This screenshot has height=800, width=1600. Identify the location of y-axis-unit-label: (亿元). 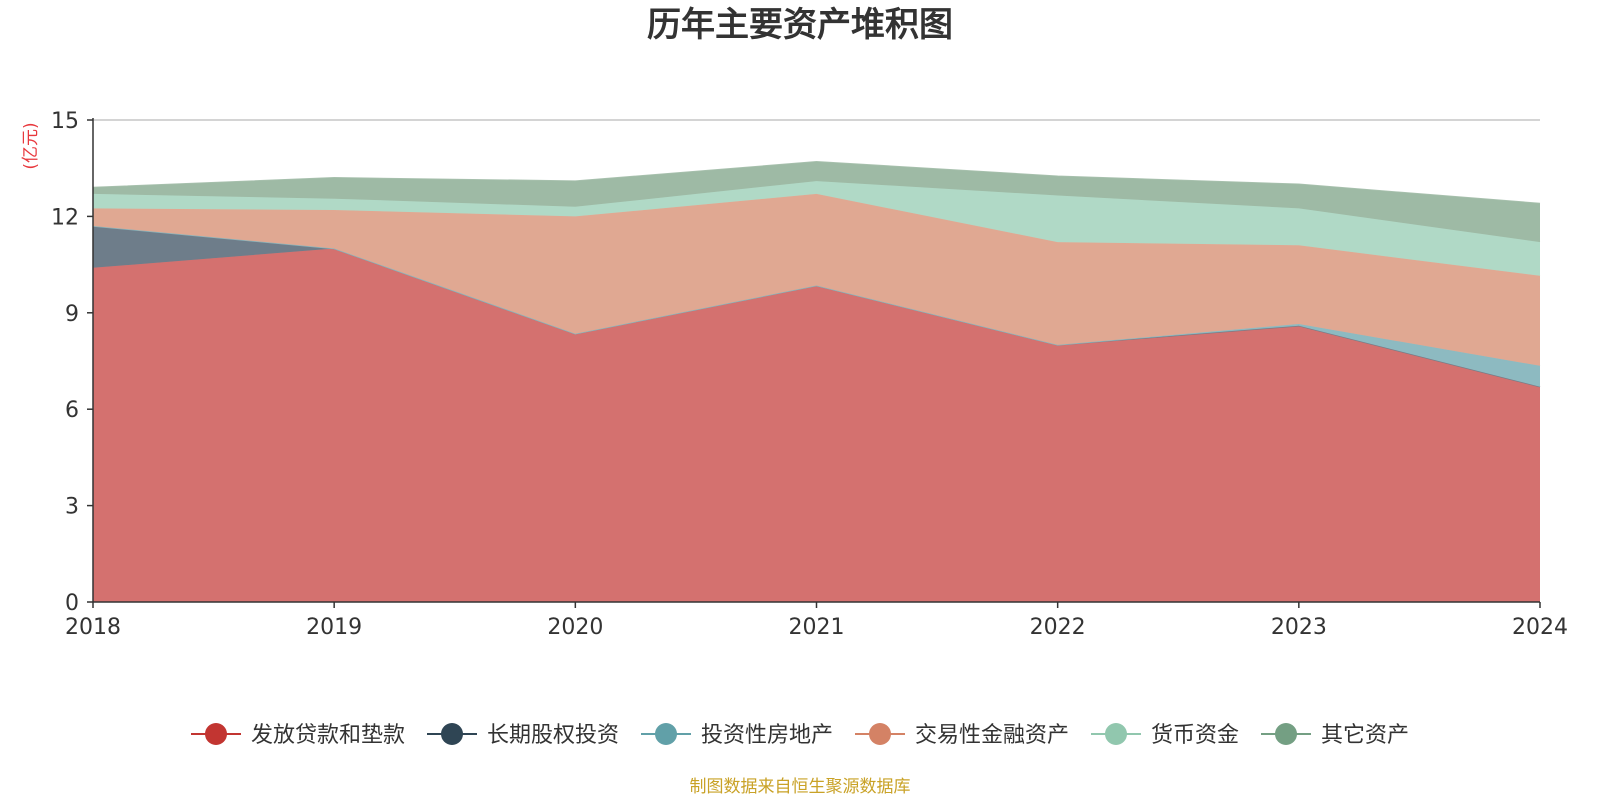
(31, 145).